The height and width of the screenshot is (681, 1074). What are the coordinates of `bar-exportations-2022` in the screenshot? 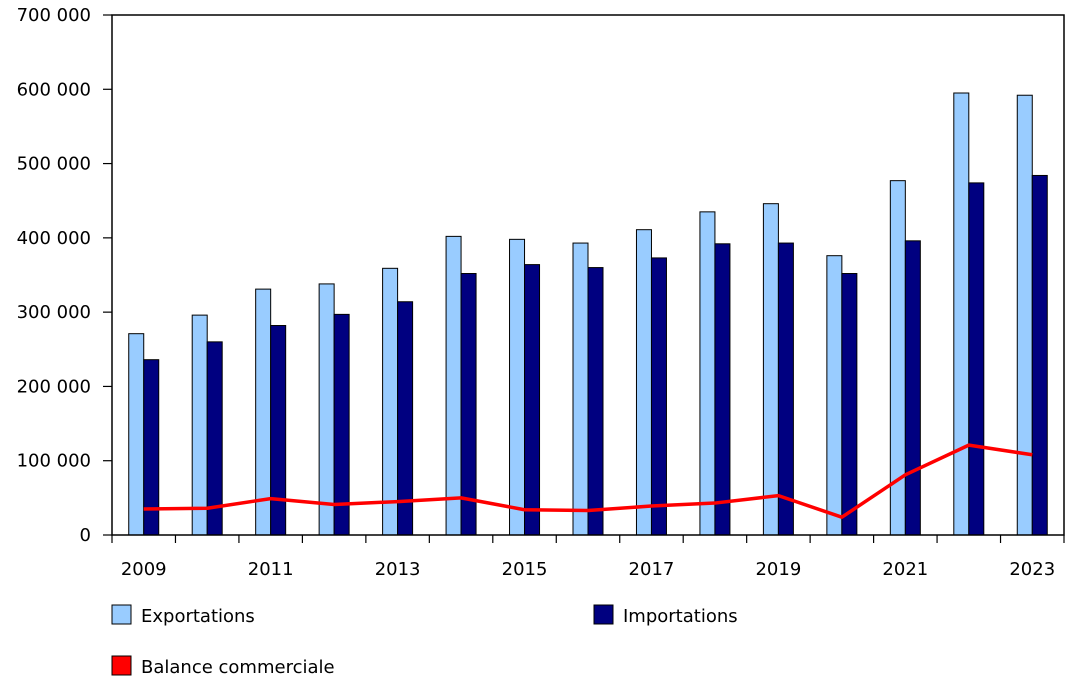 It's located at (961, 314).